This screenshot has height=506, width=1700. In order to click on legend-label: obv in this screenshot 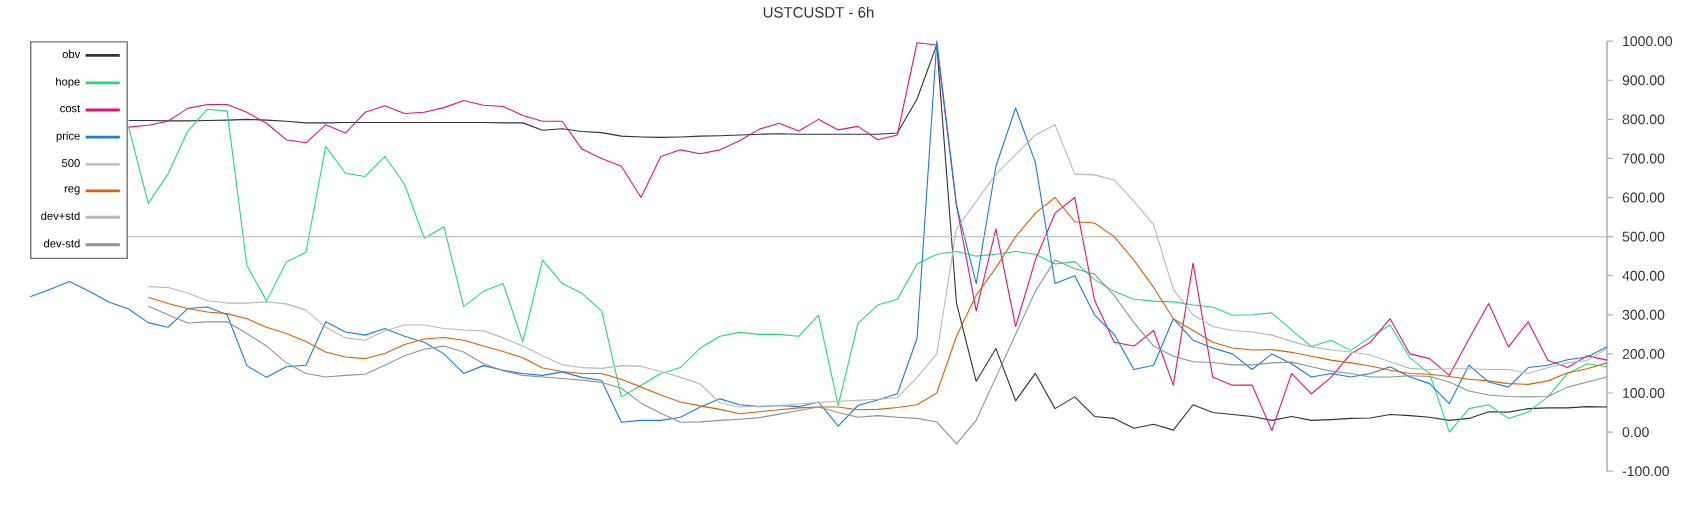, I will do `click(71, 53)`.